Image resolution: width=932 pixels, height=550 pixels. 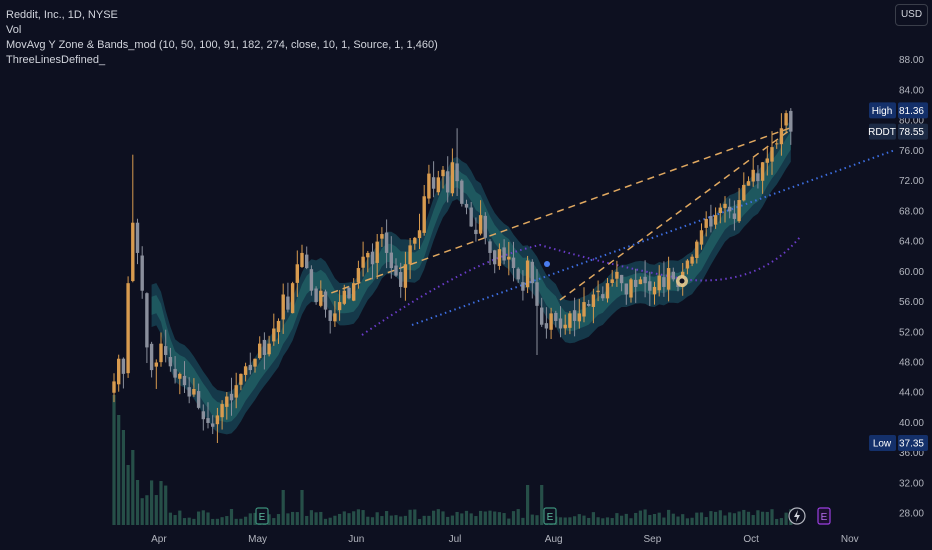 I want to click on crosshair-marker, so click(x=547, y=264).